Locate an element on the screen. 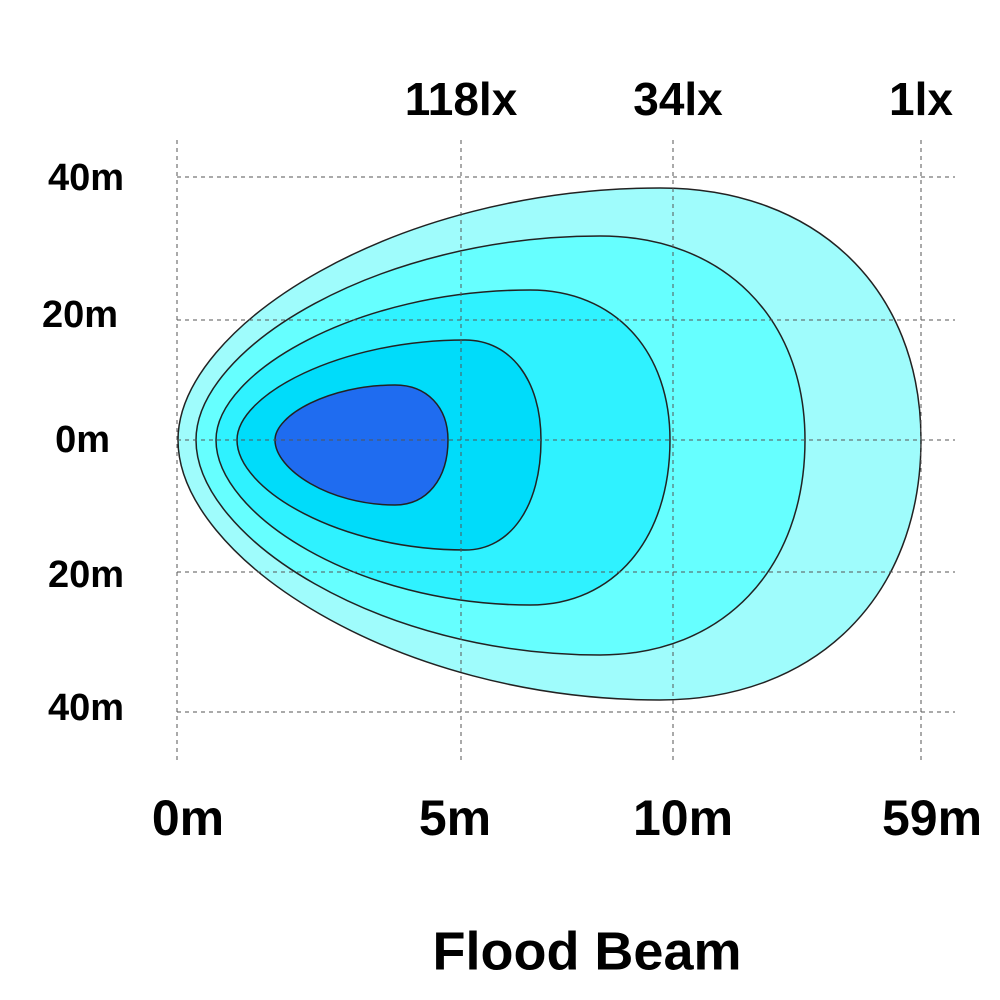 This screenshot has height=1000, width=1000. lux-label: 118lx is located at coordinates (461, 99).